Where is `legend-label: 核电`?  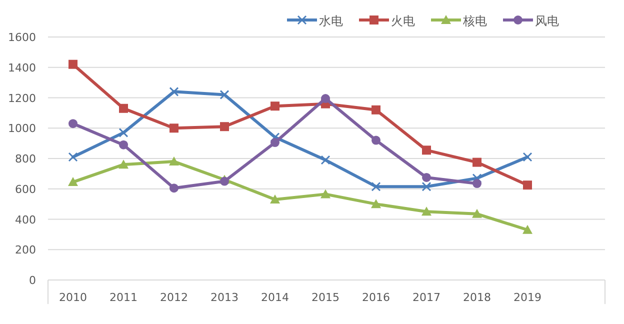
legend-label: 核电 is located at coordinates (474, 21).